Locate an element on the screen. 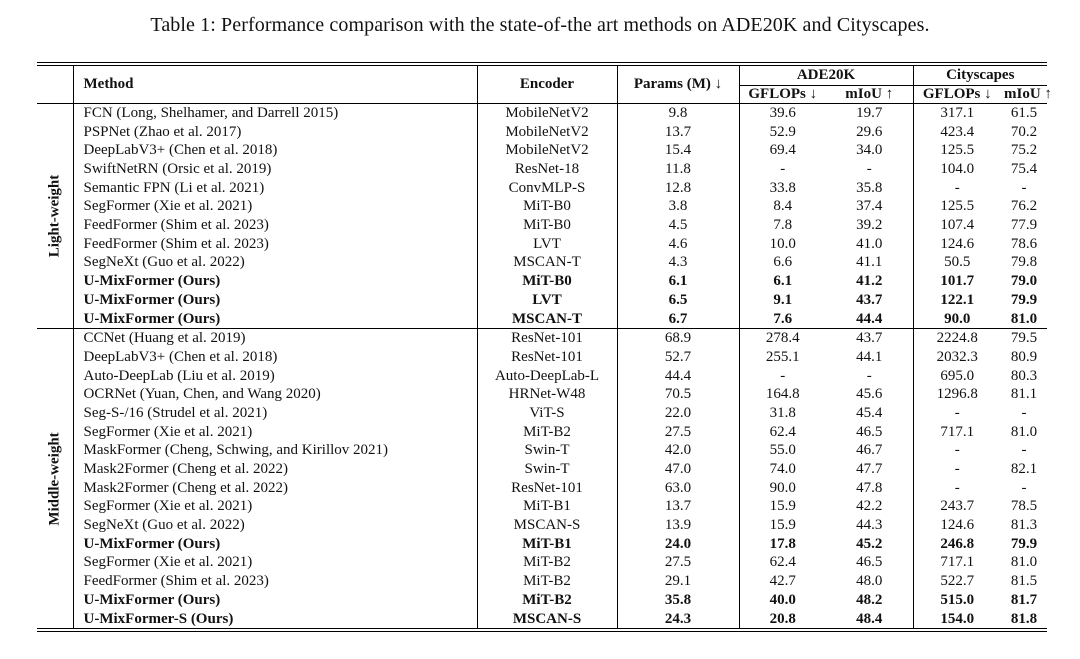 Image resolution: width=1080 pixels, height=659 pixels. bottom-rule is located at coordinates (542, 630).